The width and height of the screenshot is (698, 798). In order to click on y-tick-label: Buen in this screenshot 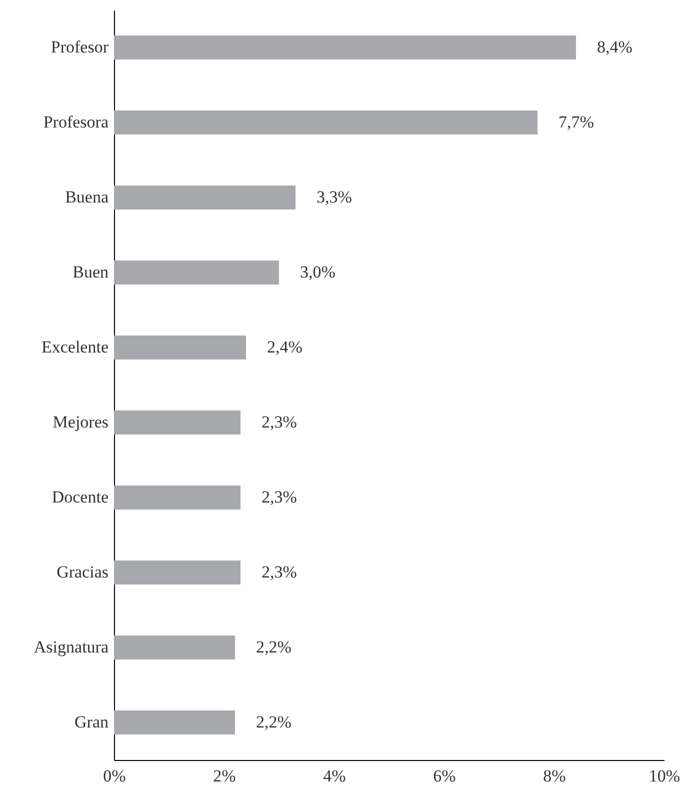, I will do `click(90, 272)`.